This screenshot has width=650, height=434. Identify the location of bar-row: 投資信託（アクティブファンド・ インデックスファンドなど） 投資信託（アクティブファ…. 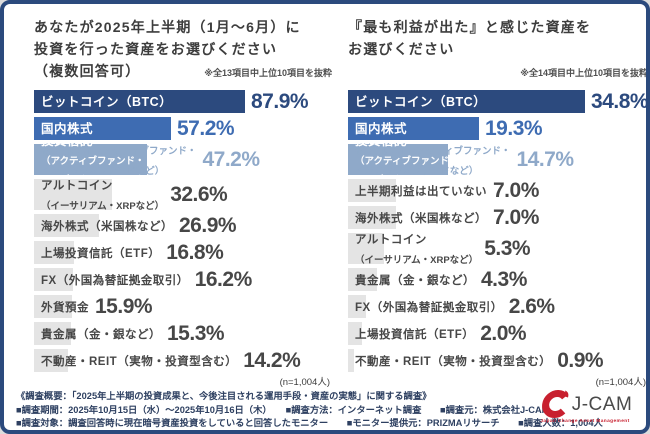
(183, 159).